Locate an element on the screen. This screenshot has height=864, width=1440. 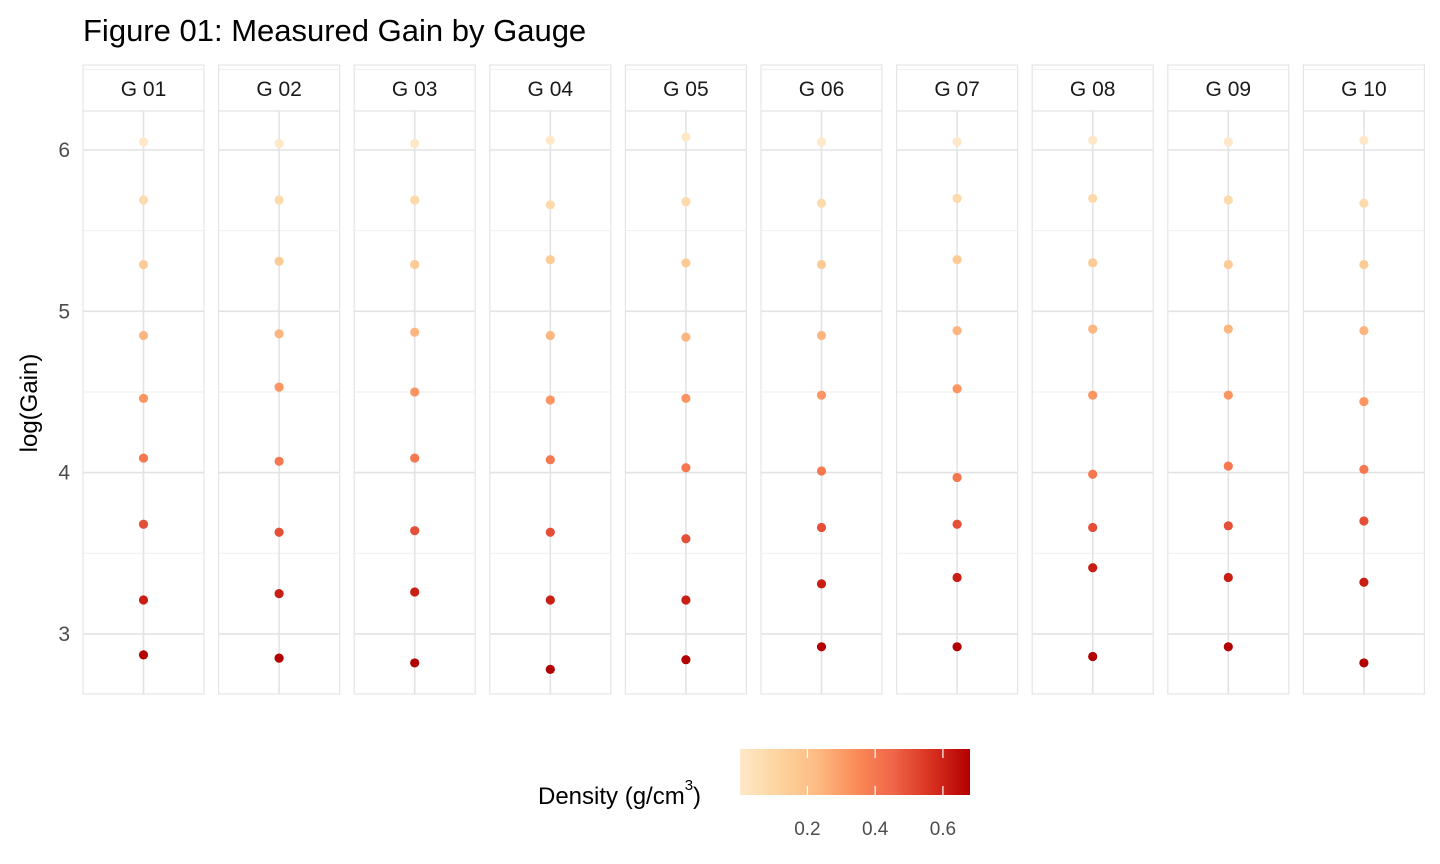
legend-title: Density (g/cm3) is located at coordinates (619, 793).